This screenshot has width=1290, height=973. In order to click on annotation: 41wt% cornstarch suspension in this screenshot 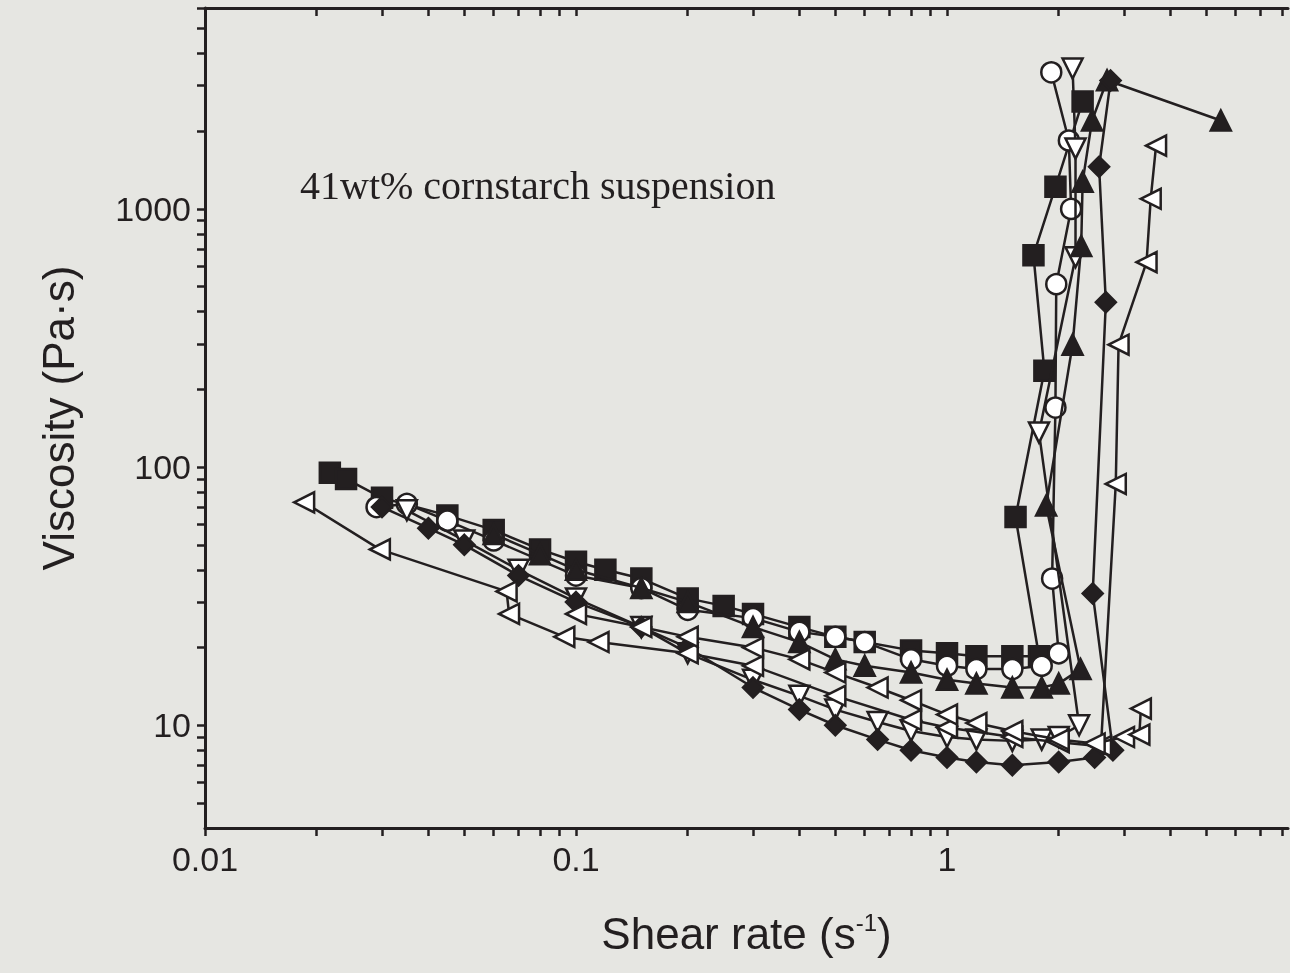, I will do `click(538, 185)`.